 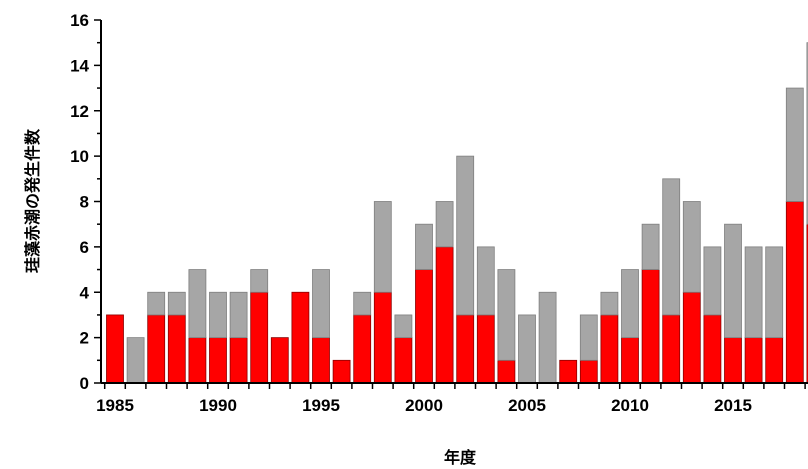 I want to click on x-tick-label: 1990, so click(x=218, y=405).